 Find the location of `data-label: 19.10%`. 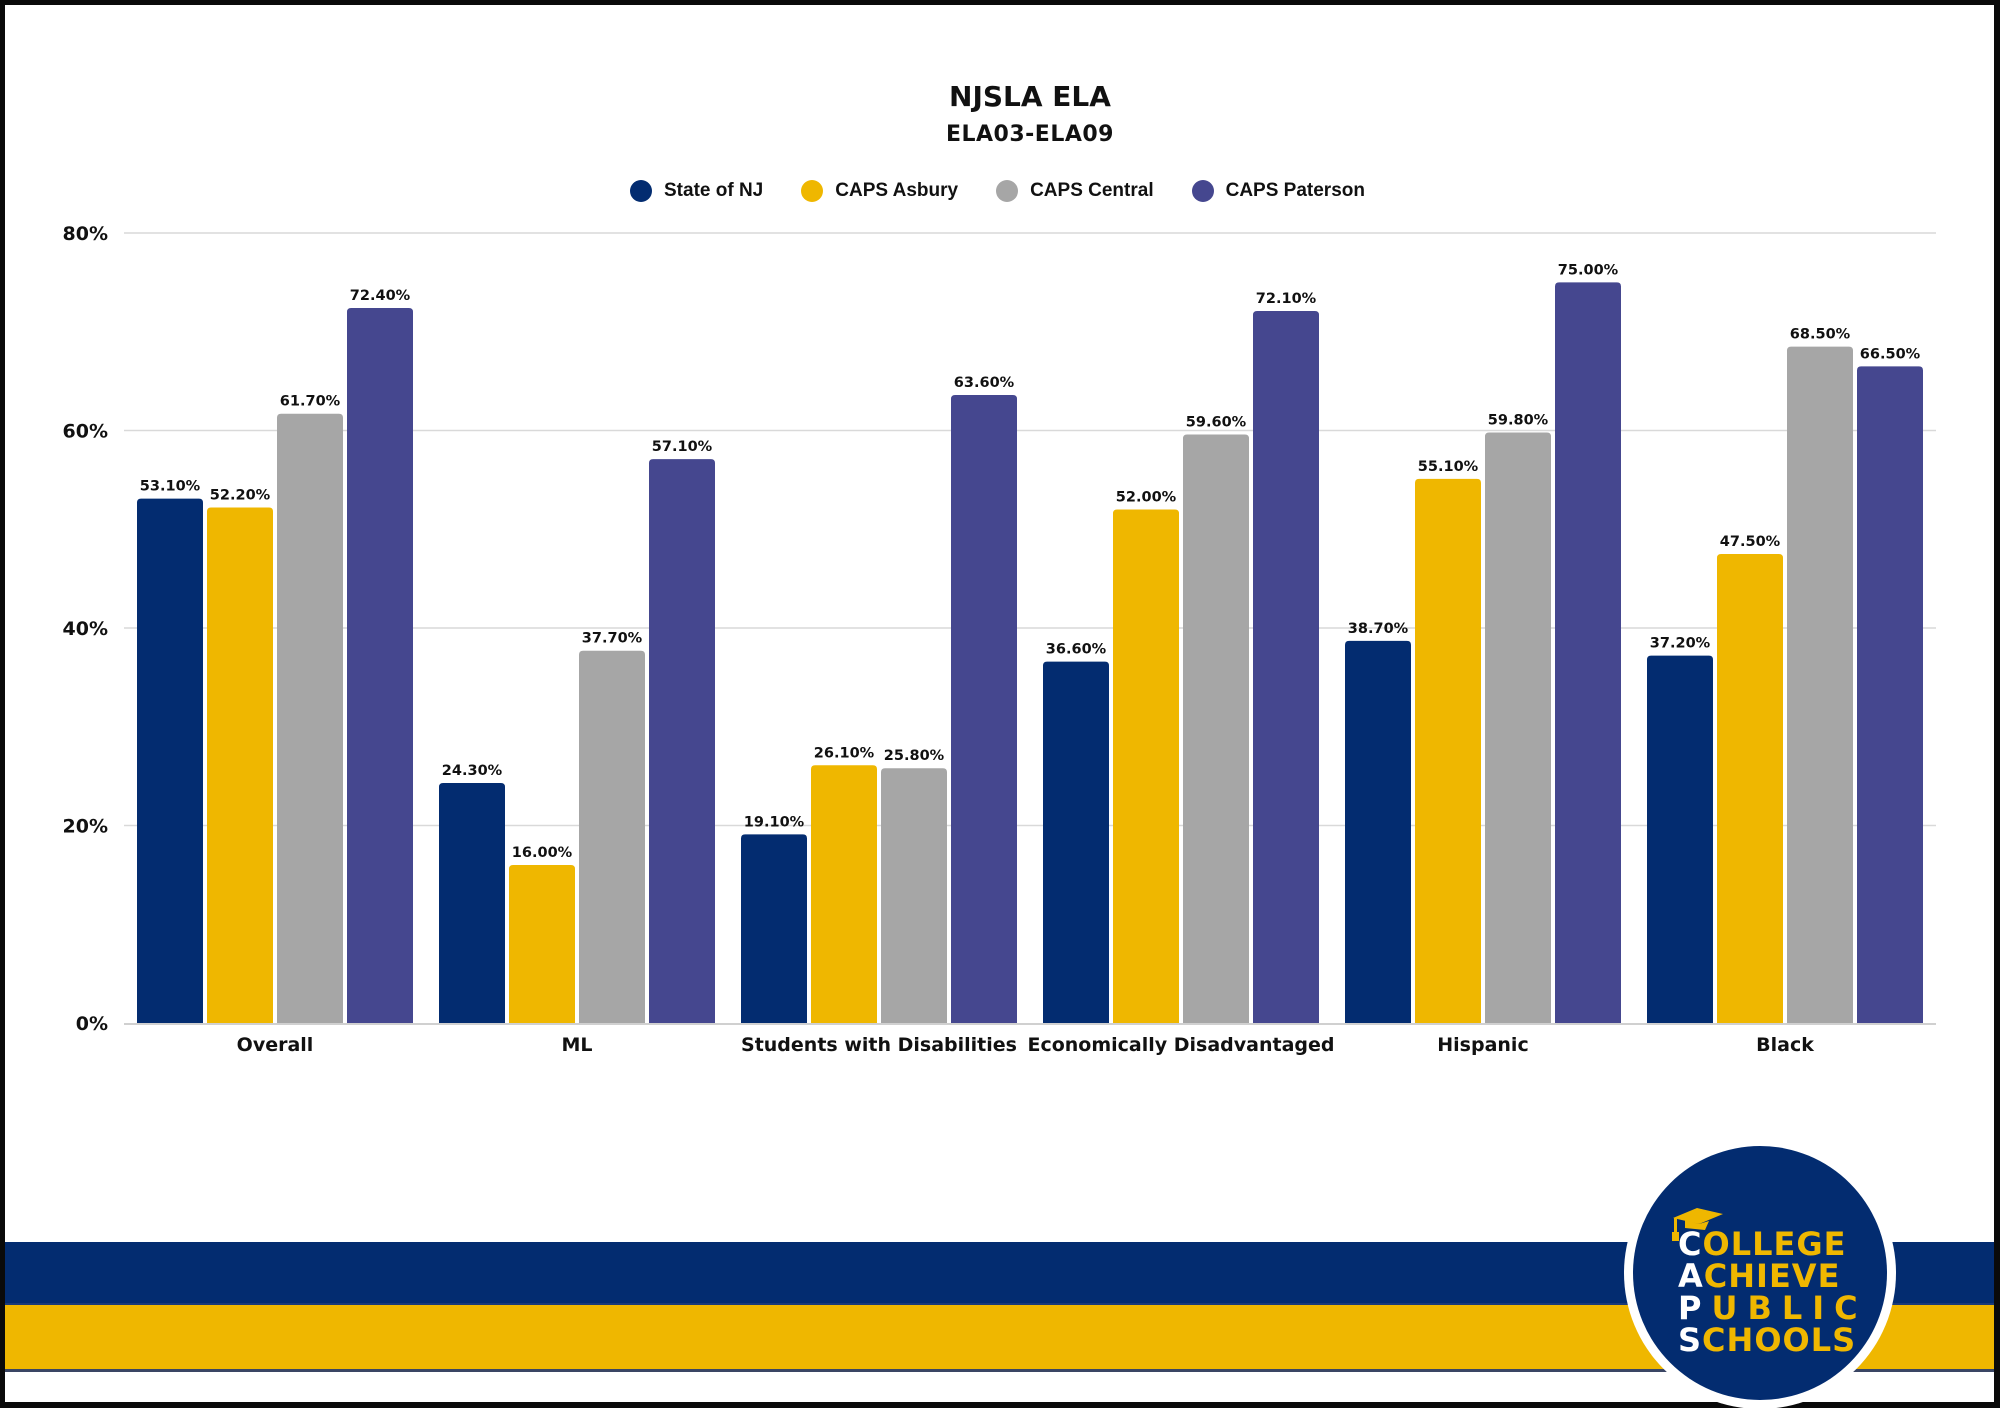

data-label: 19.10% is located at coordinates (774, 822).